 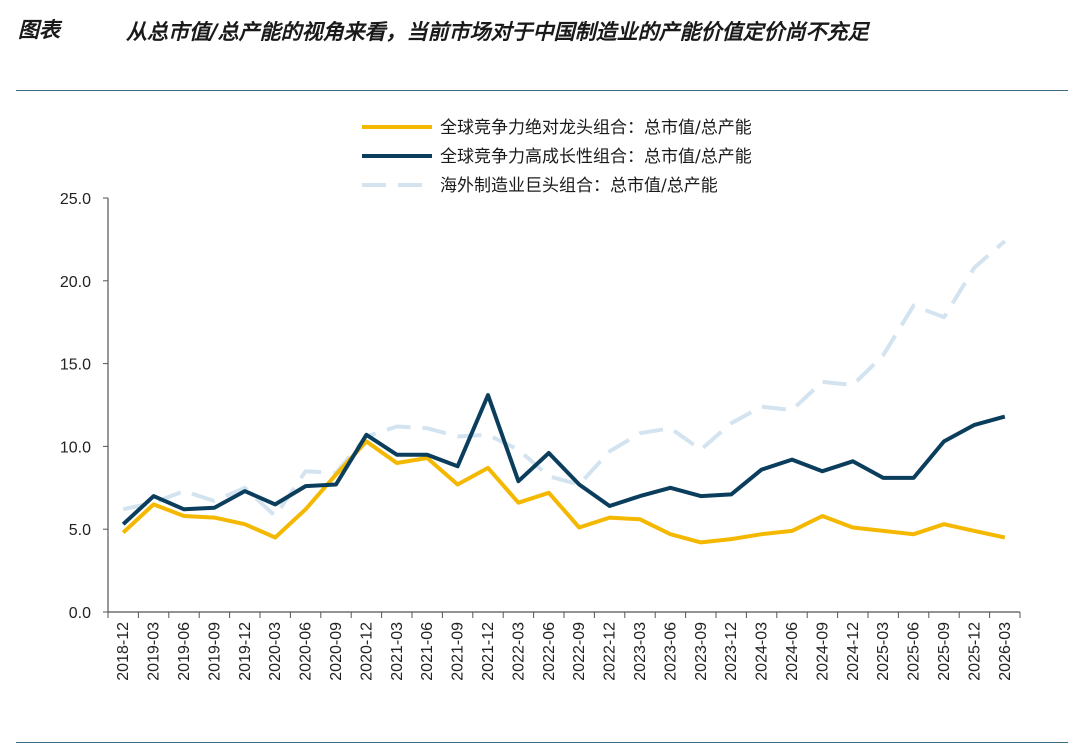 What do you see at coordinates (762, 651) in the screenshot?
I see `x-tick-label: 2024-03` at bounding box center [762, 651].